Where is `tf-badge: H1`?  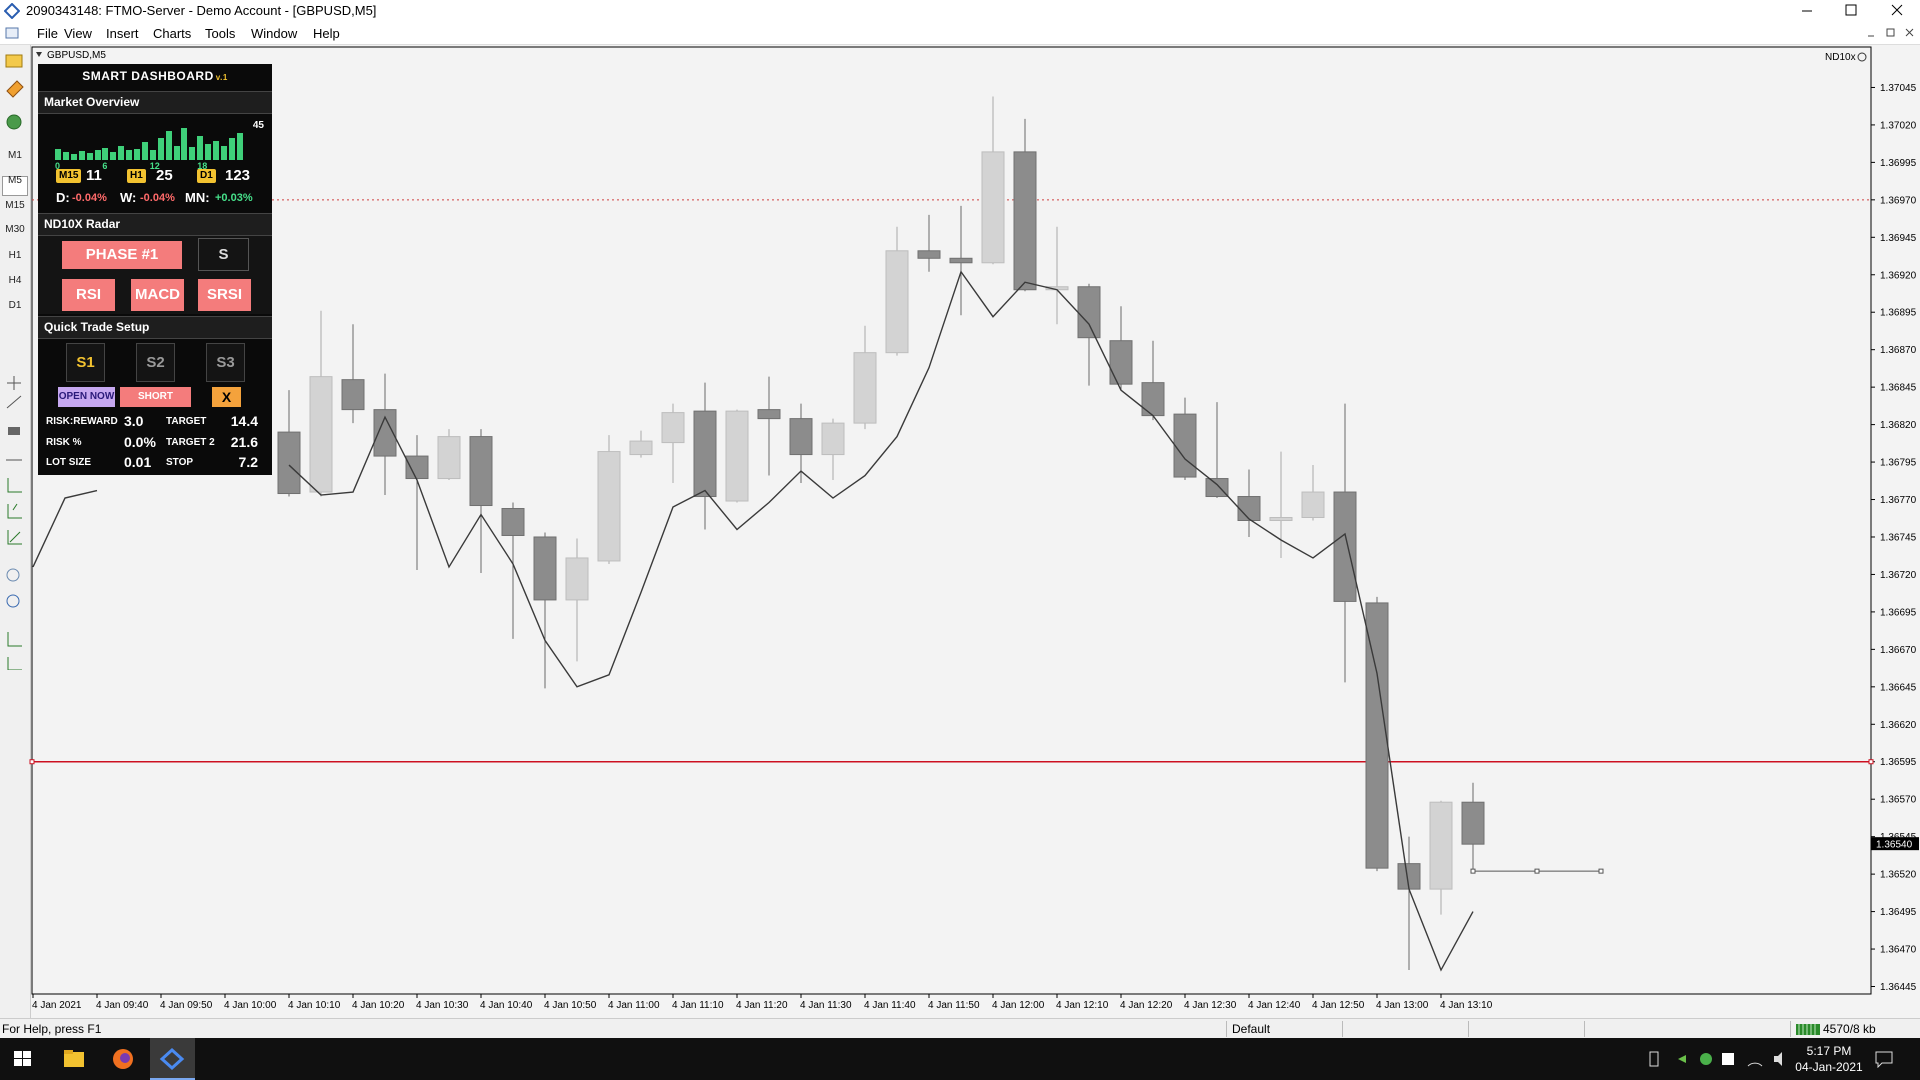 tf-badge: H1 is located at coordinates (136, 176).